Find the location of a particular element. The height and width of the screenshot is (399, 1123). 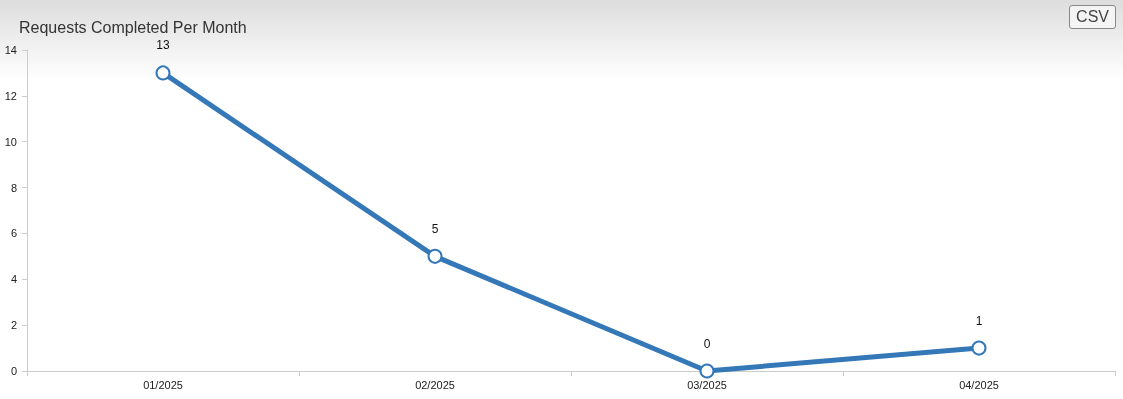

data-label: 1 is located at coordinates (979, 320).